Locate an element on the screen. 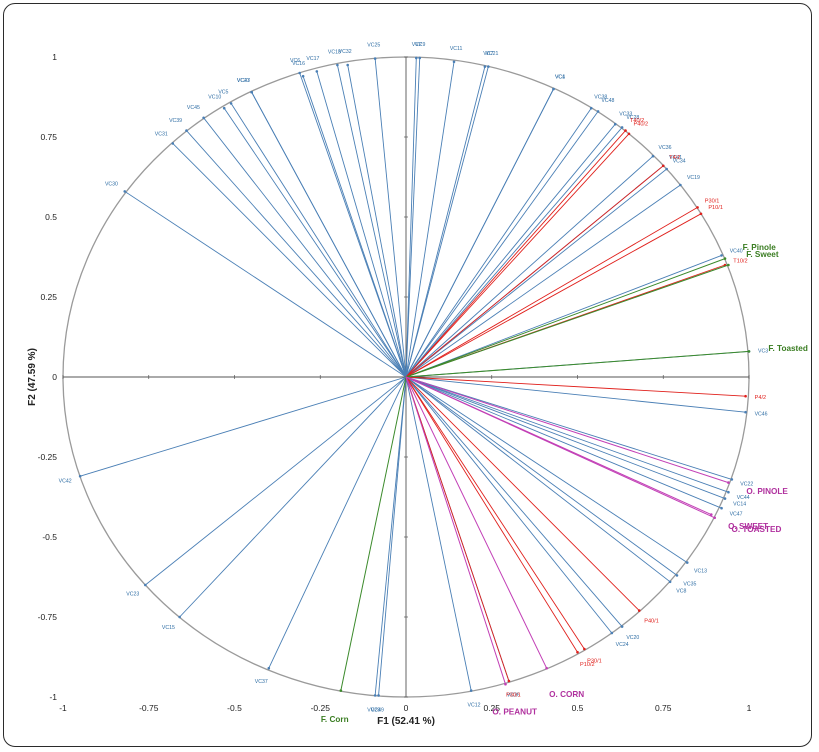 The width and height of the screenshot is (819, 752). volatile-label: VC5 is located at coordinates (223, 93).